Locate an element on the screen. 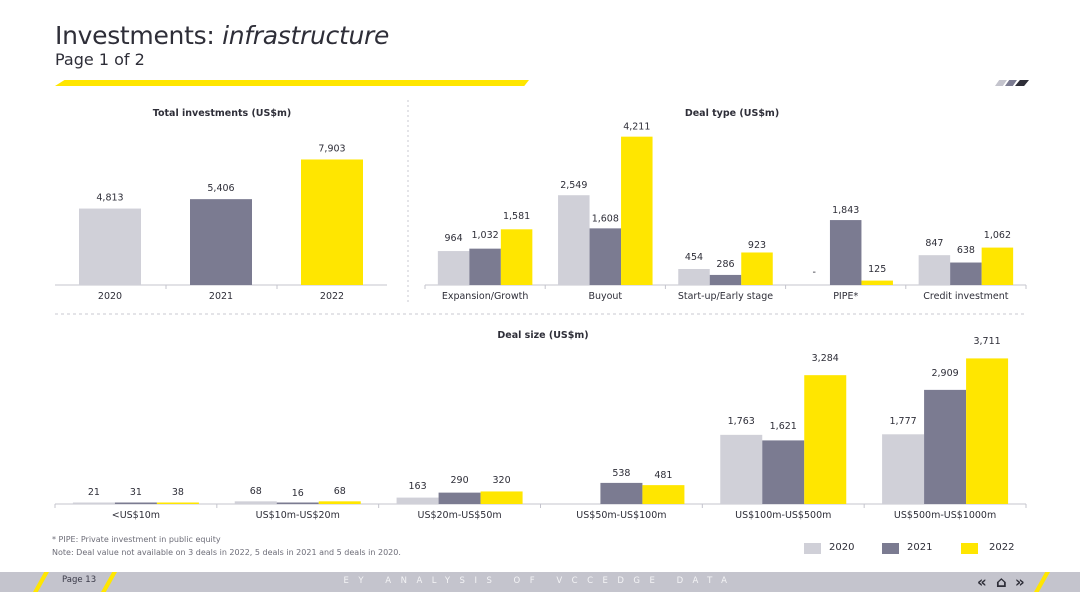  chart3-bar-us-100m-us-500m-2020 is located at coordinates (741, 469).